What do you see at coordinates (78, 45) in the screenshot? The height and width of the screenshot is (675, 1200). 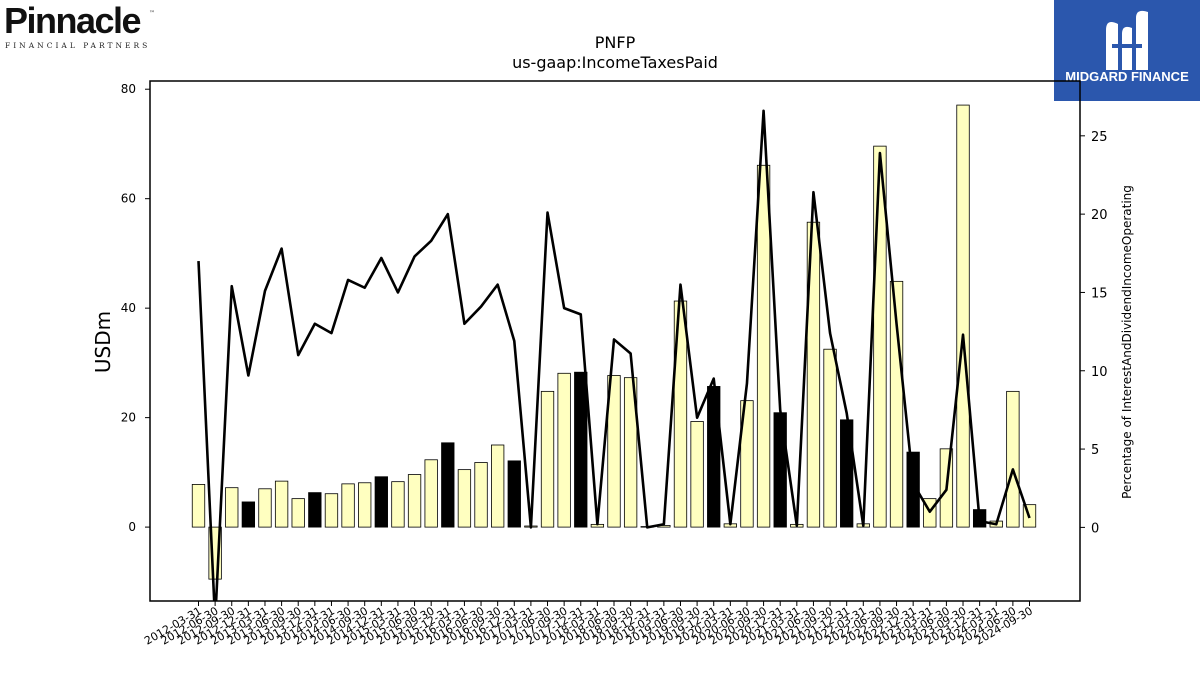 I see `pinnacle-logo-subtitle: FINANCIAL PARTNERS` at bounding box center [78, 45].